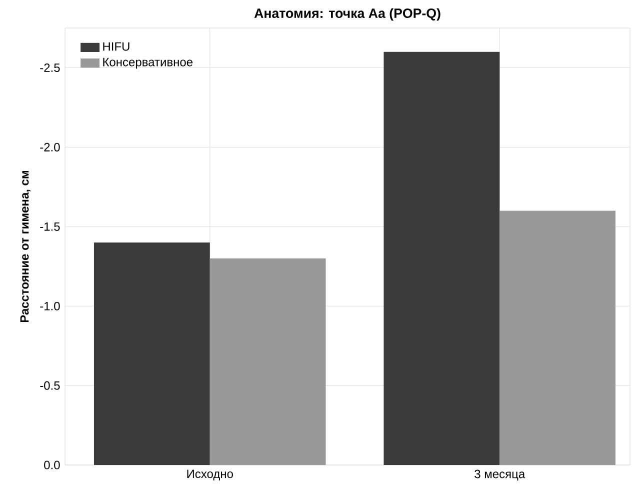 This screenshot has width=641, height=486. What do you see at coordinates (50, 226) in the screenshot?
I see `y-tick-label: -1.5` at bounding box center [50, 226].